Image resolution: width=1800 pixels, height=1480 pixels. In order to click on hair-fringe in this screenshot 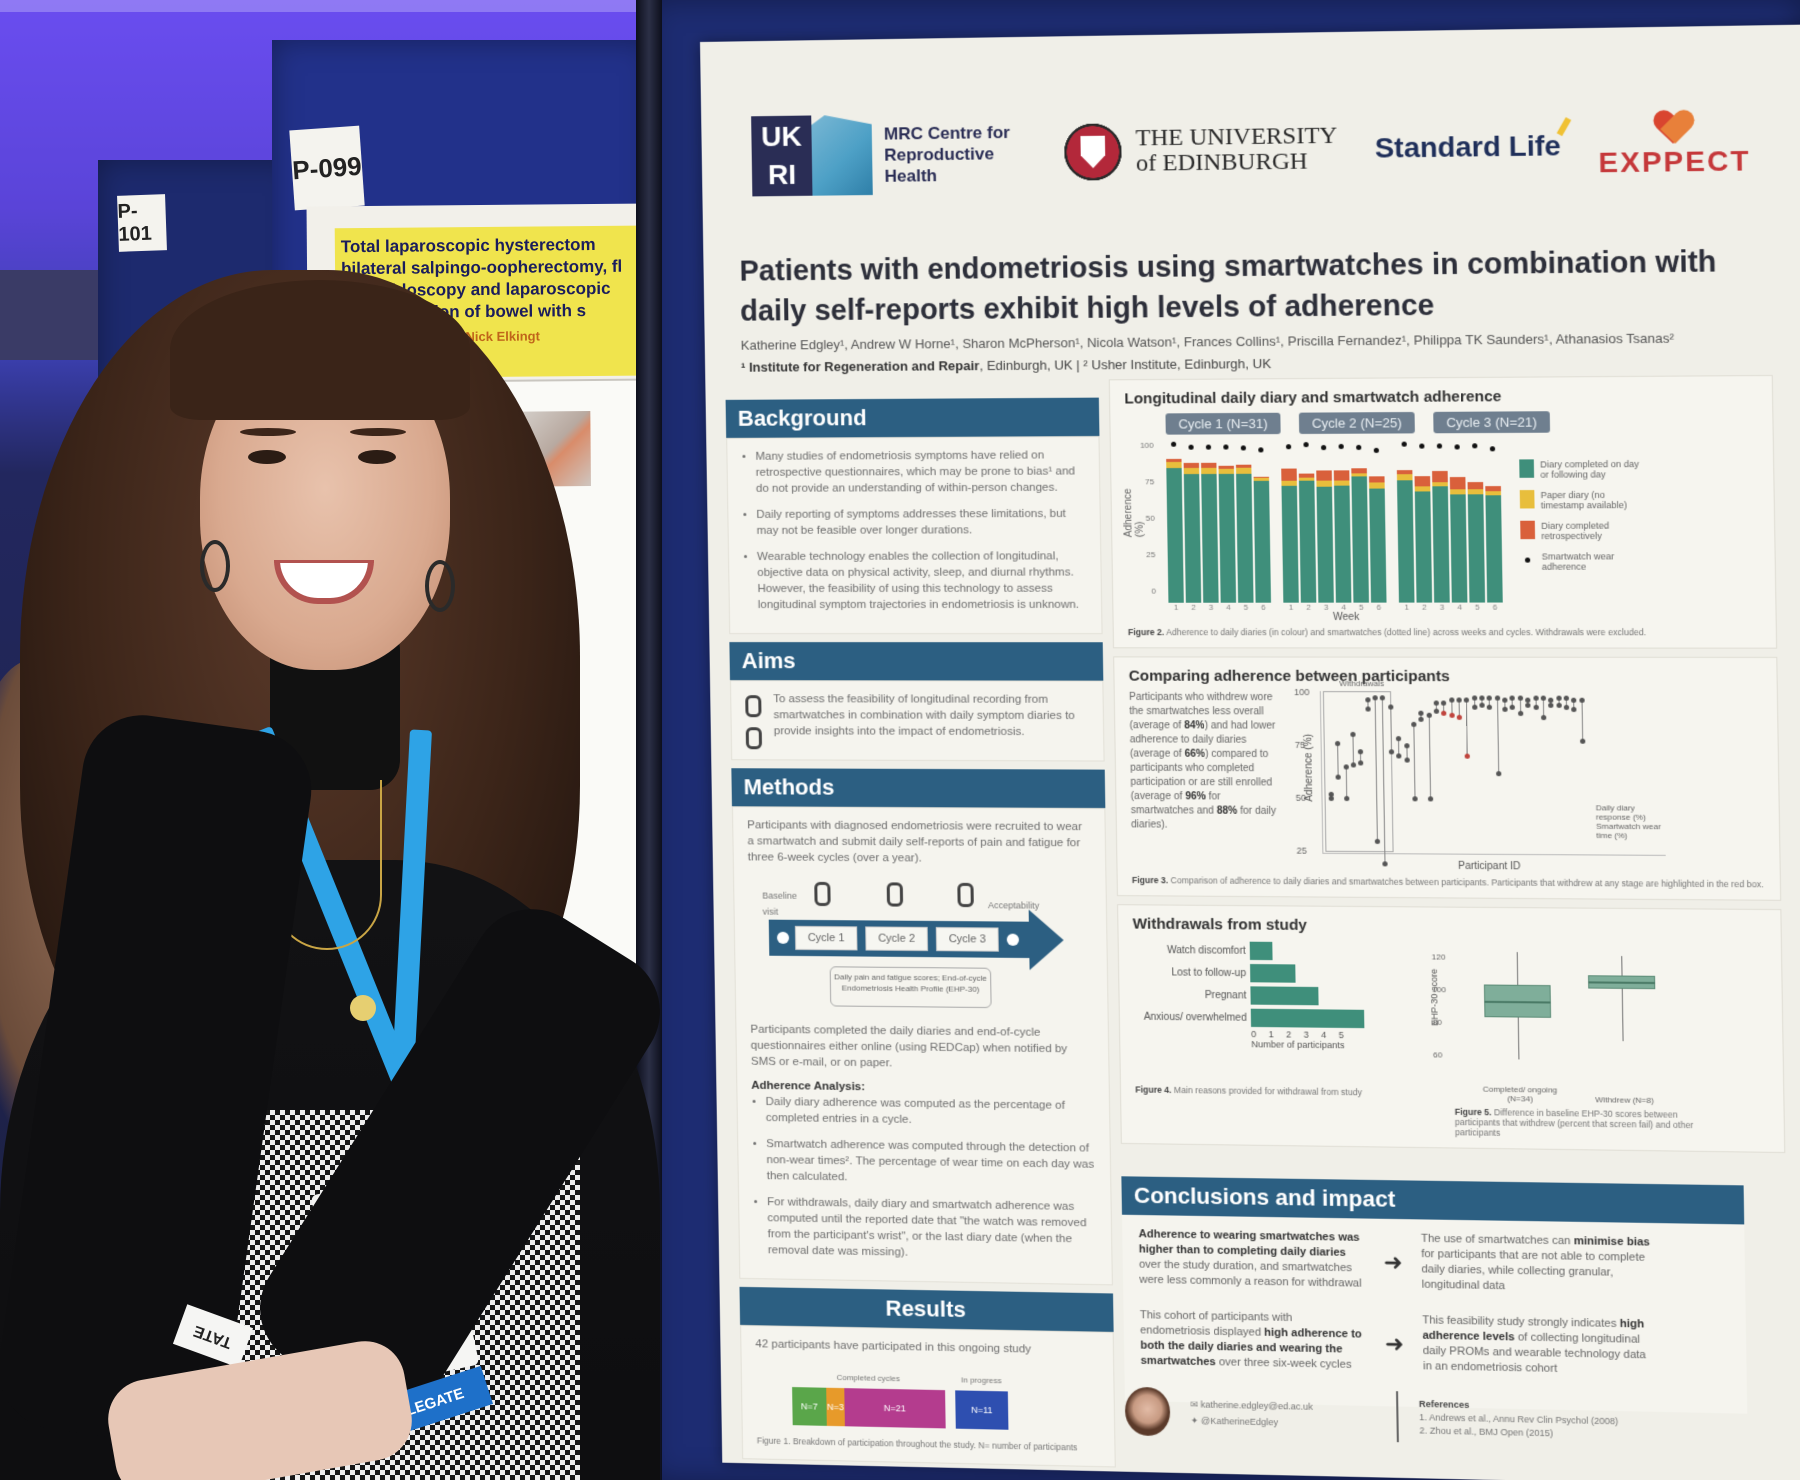, I will do `click(320, 350)`.